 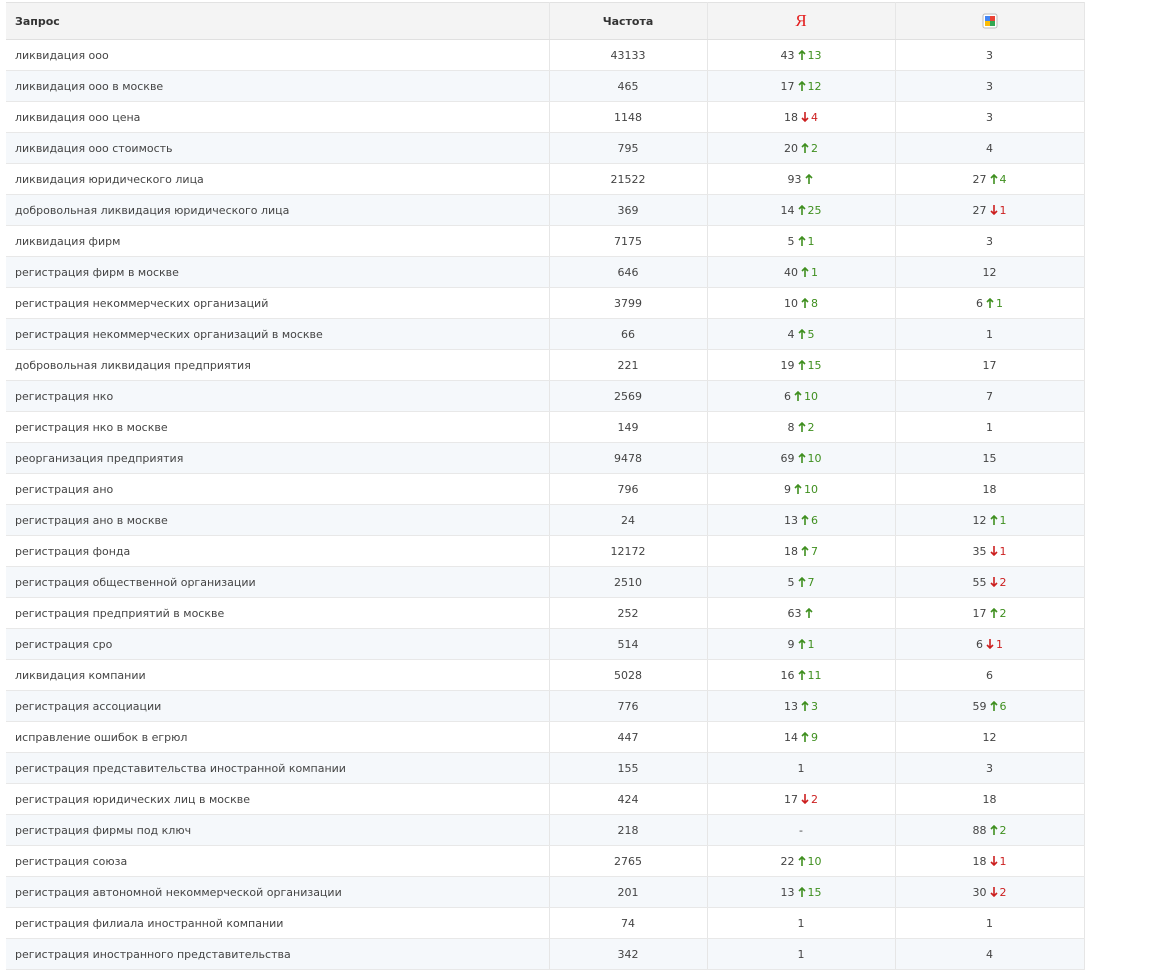 I want to click on position-change: 10, so click(x=811, y=489).